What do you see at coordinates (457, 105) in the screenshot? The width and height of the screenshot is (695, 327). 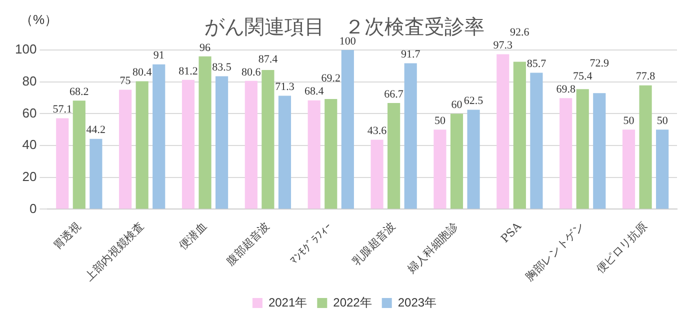 I see `data-label: 60` at bounding box center [457, 105].